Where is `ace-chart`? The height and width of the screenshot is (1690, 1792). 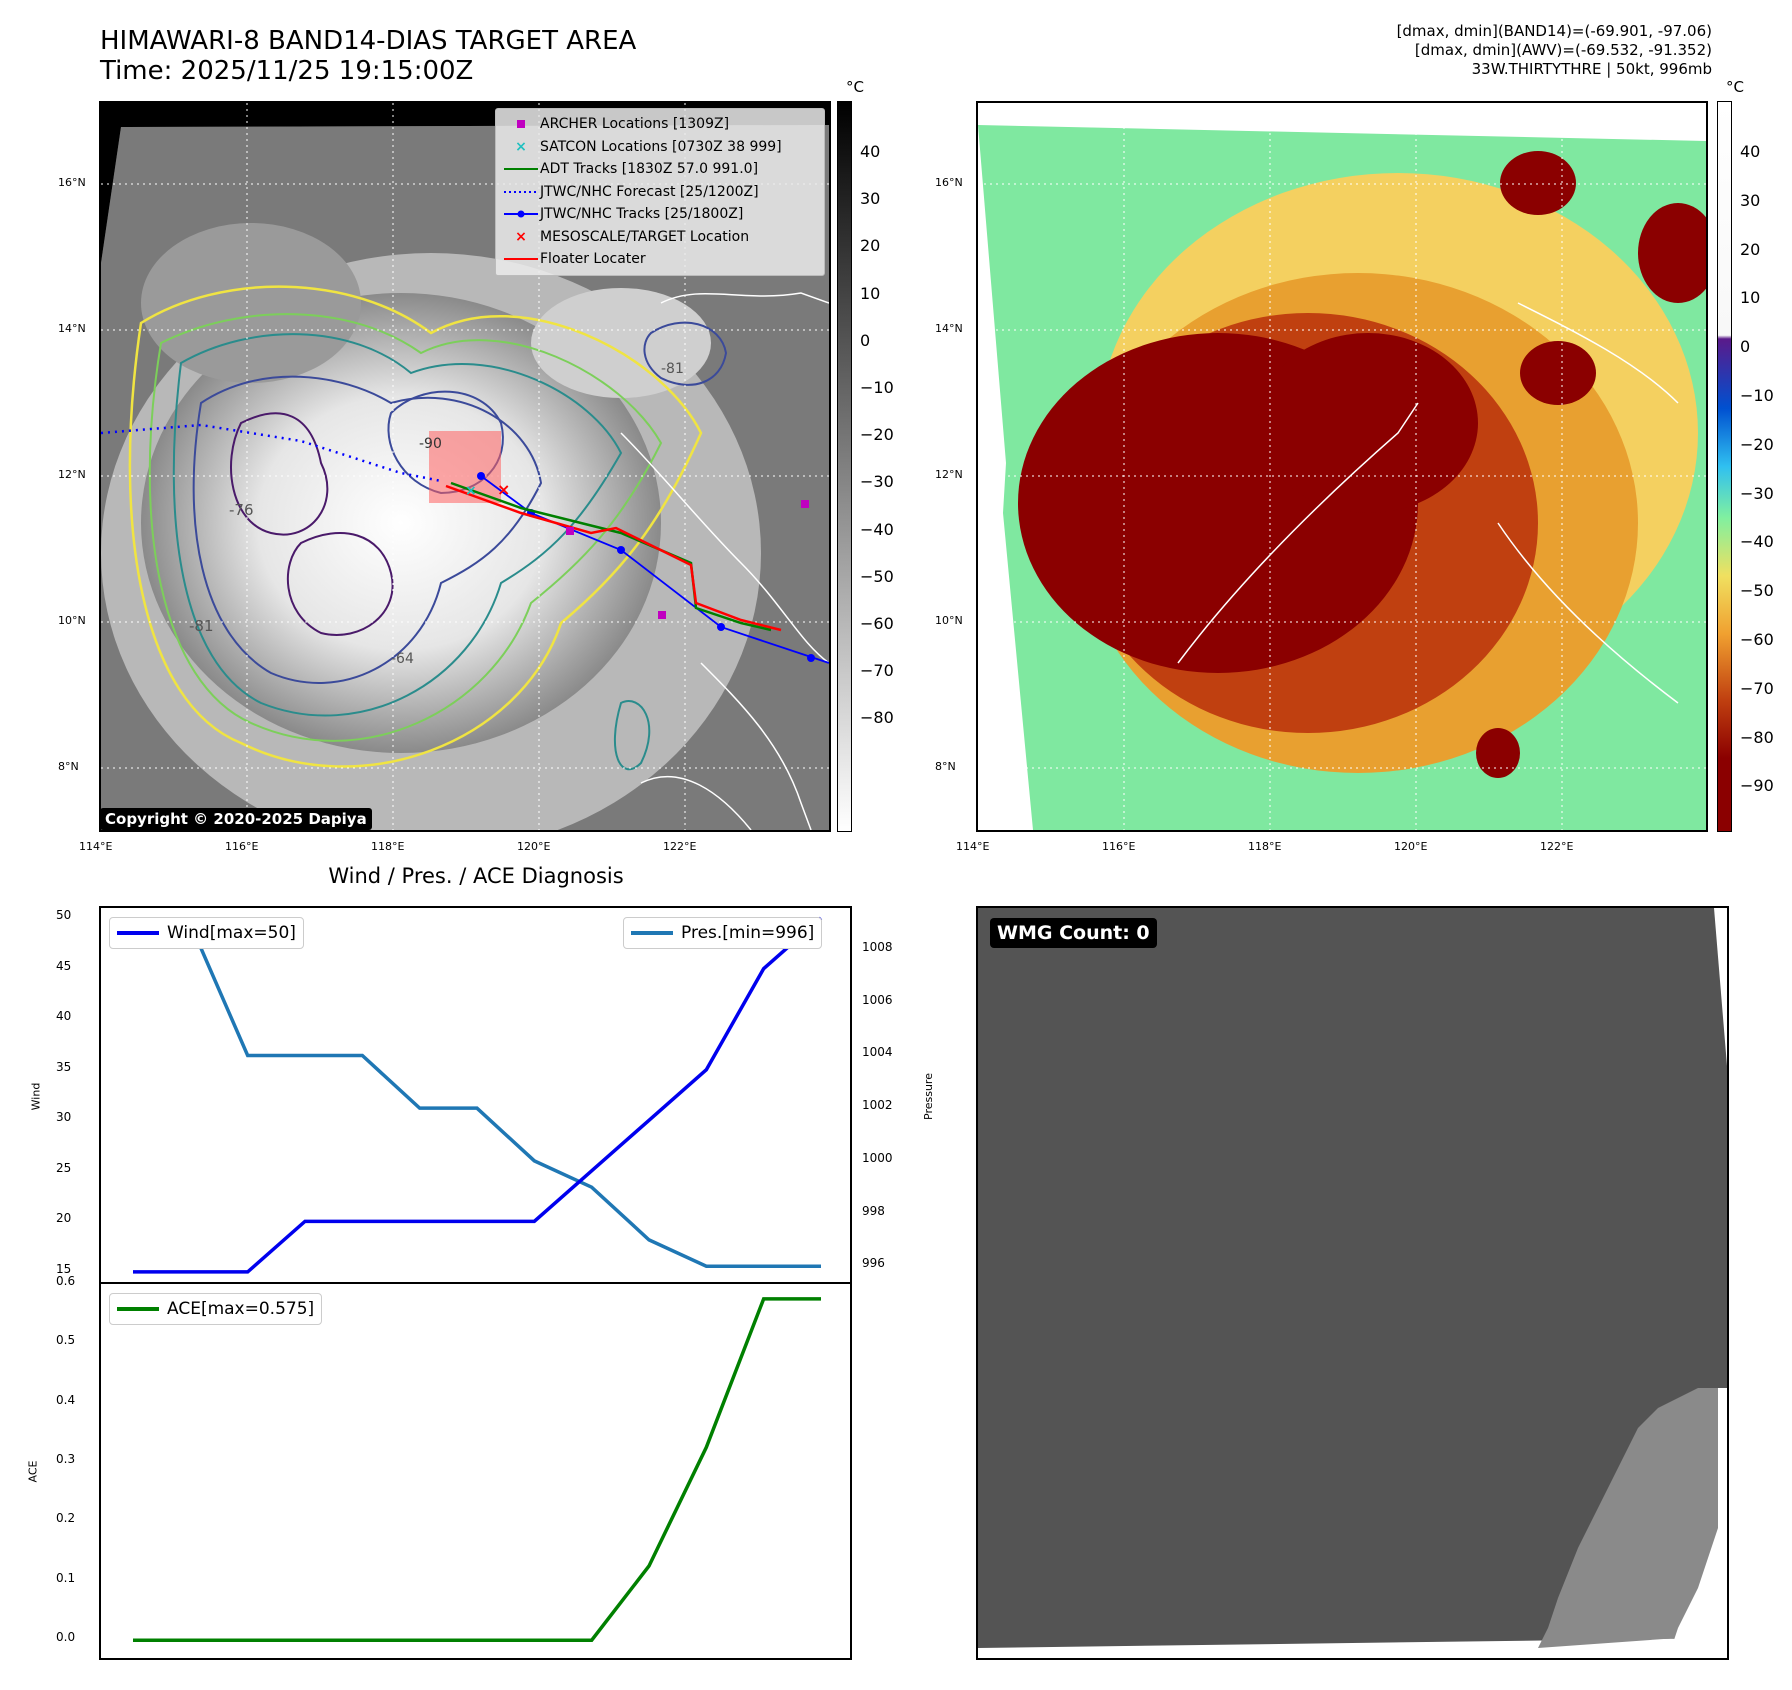 ace-chart is located at coordinates (475, 1471).